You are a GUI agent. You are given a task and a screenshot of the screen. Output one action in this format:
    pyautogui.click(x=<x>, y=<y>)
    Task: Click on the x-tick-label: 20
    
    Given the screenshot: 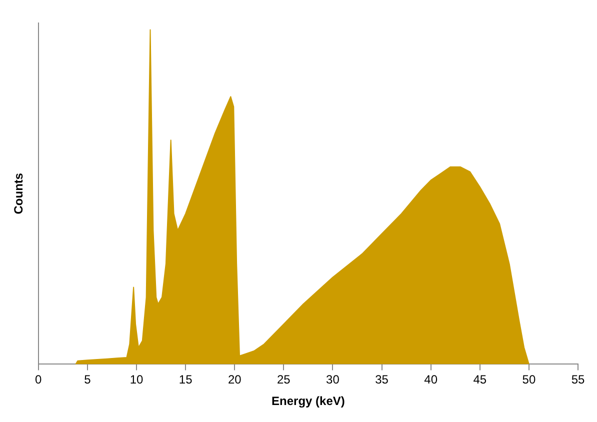 What is the action you would take?
    pyautogui.click(x=235, y=379)
    